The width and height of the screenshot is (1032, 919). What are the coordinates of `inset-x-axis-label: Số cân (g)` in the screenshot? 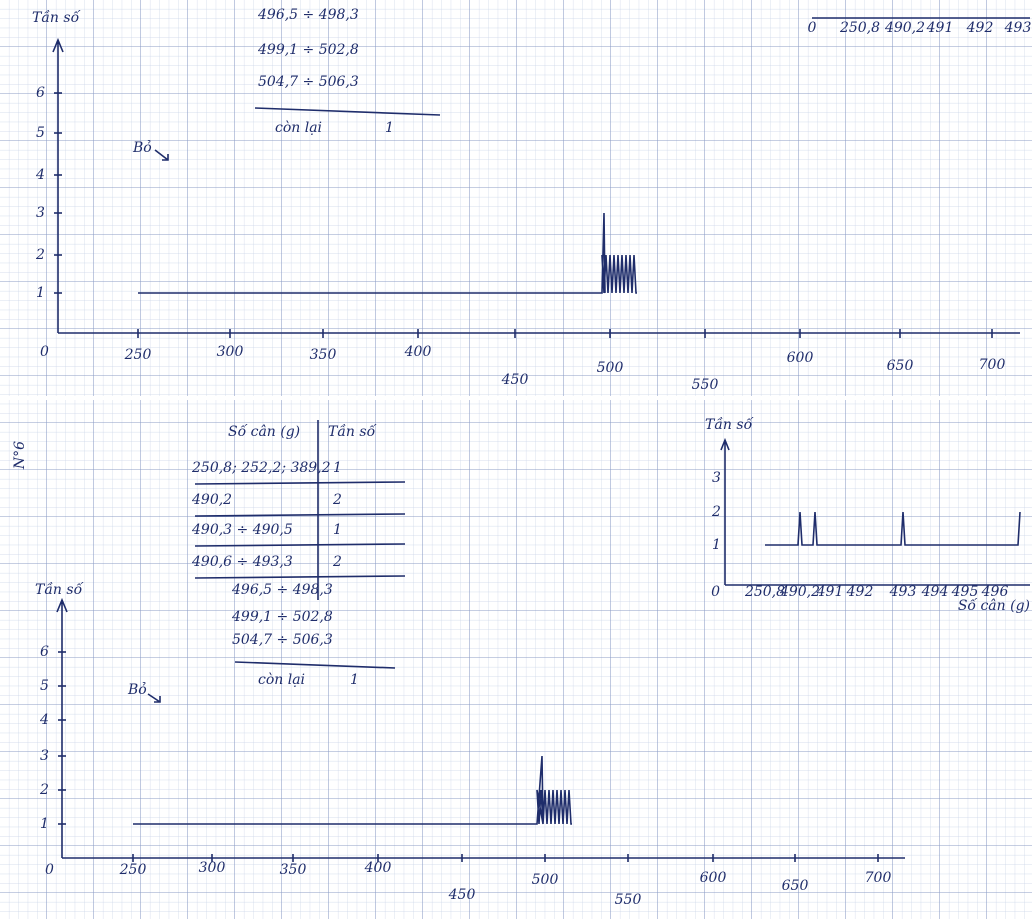 It's located at (994, 605).